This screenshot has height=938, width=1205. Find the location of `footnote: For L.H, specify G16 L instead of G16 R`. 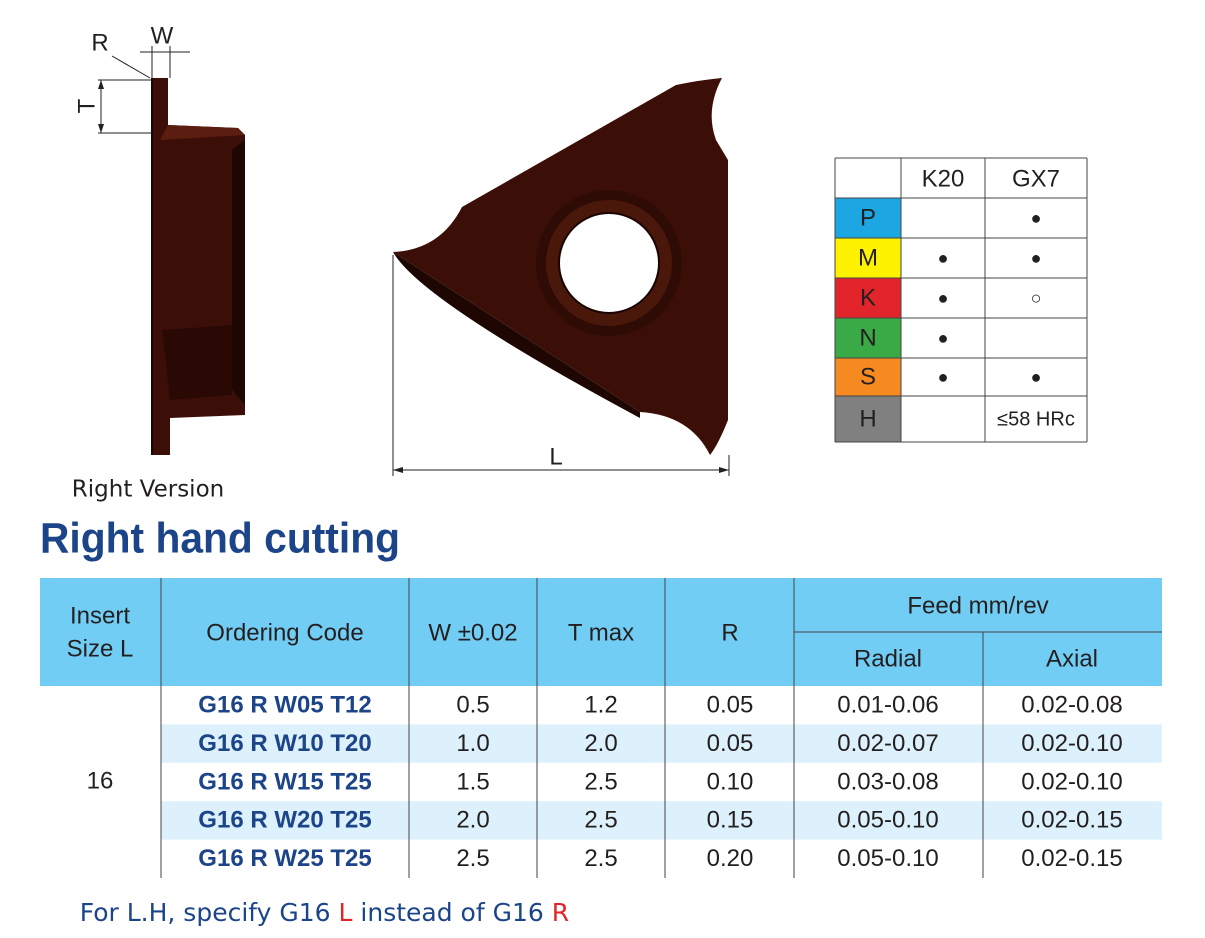

footnote: For L.H, specify G16 L instead of G16 R is located at coordinates (316, 912).